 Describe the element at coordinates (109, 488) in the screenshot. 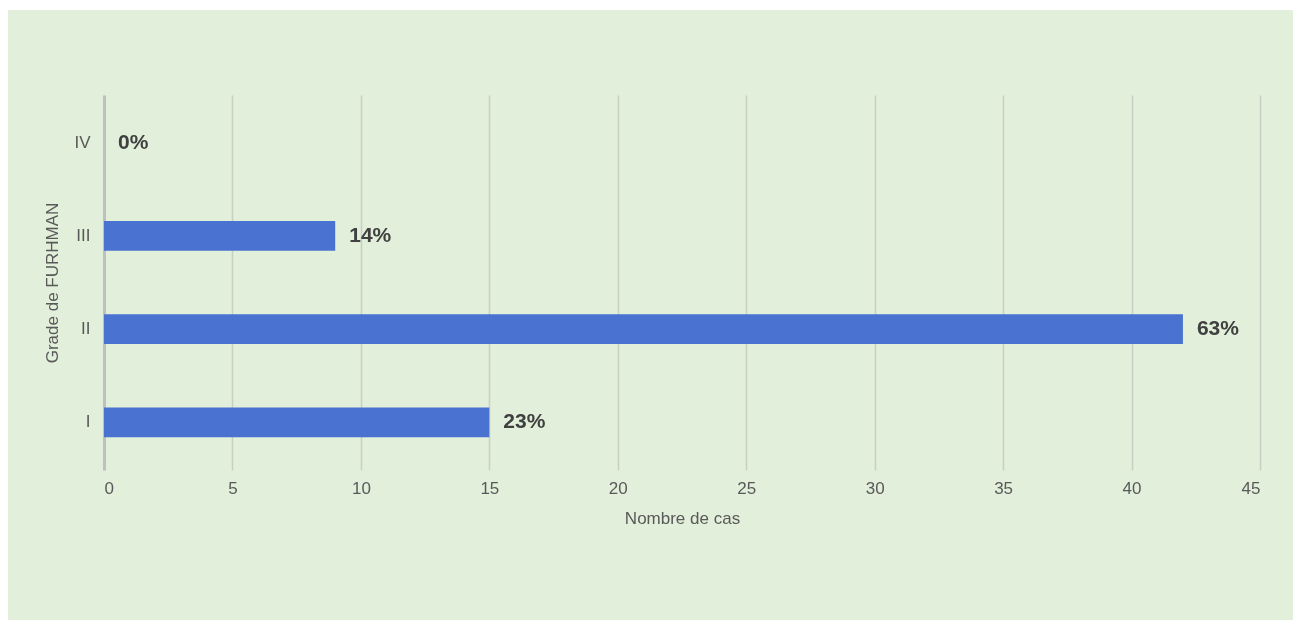

I see `x-tick-label: 0` at that location.